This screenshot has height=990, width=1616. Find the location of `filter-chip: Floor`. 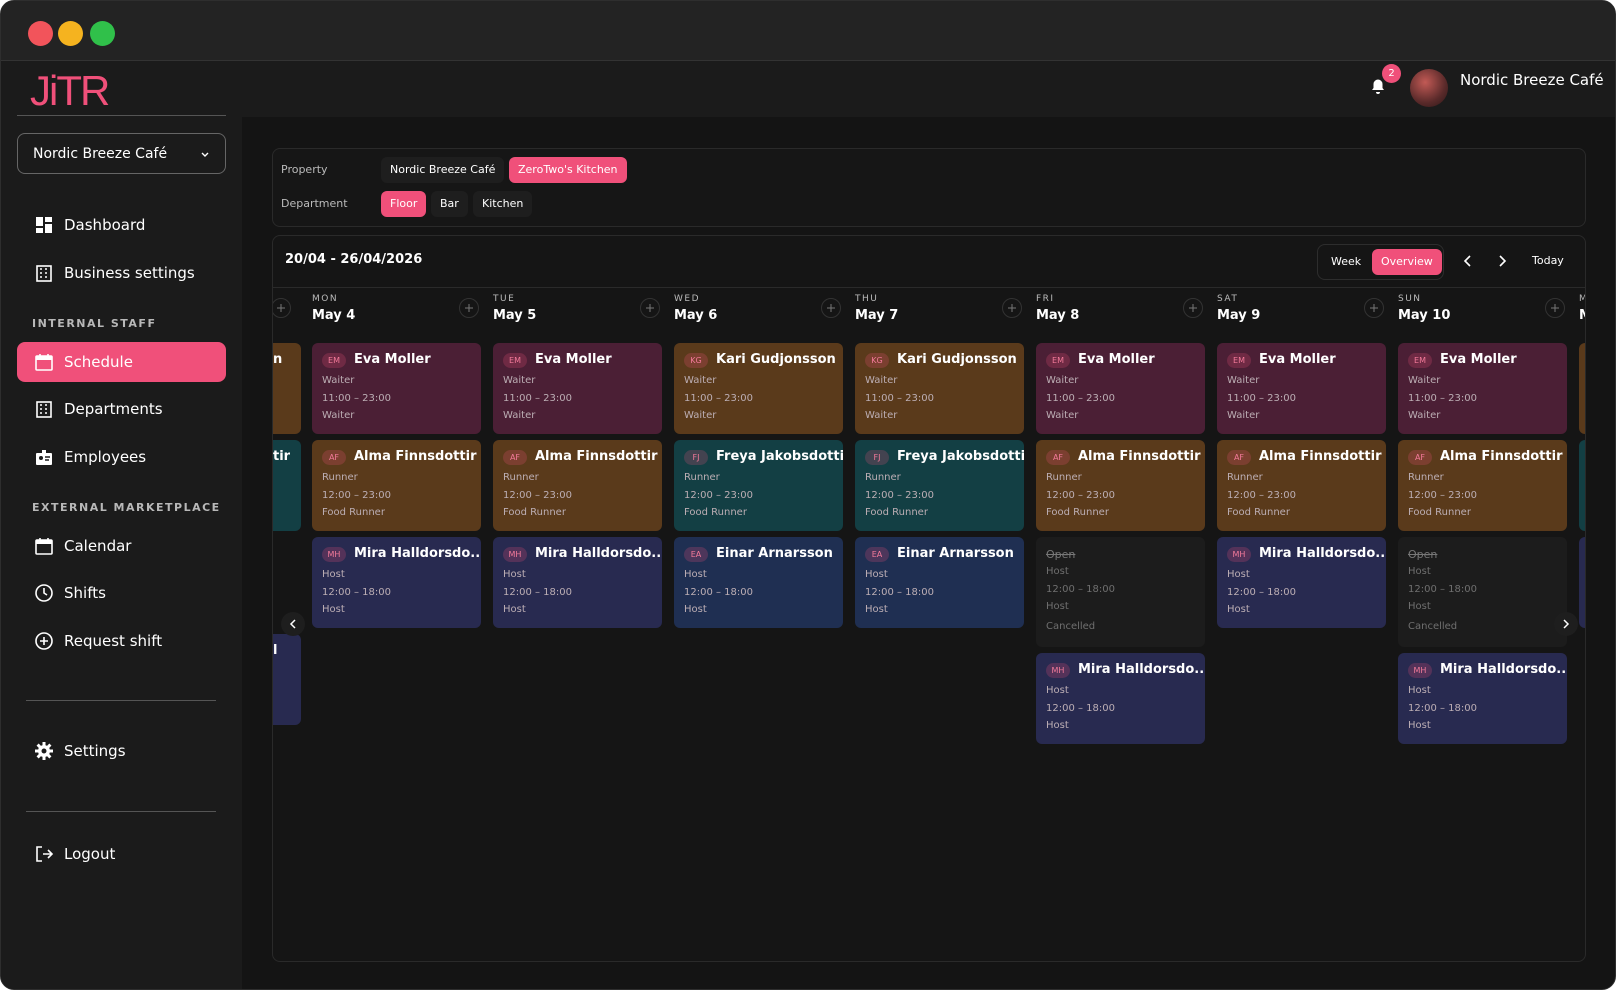

filter-chip: Floor is located at coordinates (404, 204).